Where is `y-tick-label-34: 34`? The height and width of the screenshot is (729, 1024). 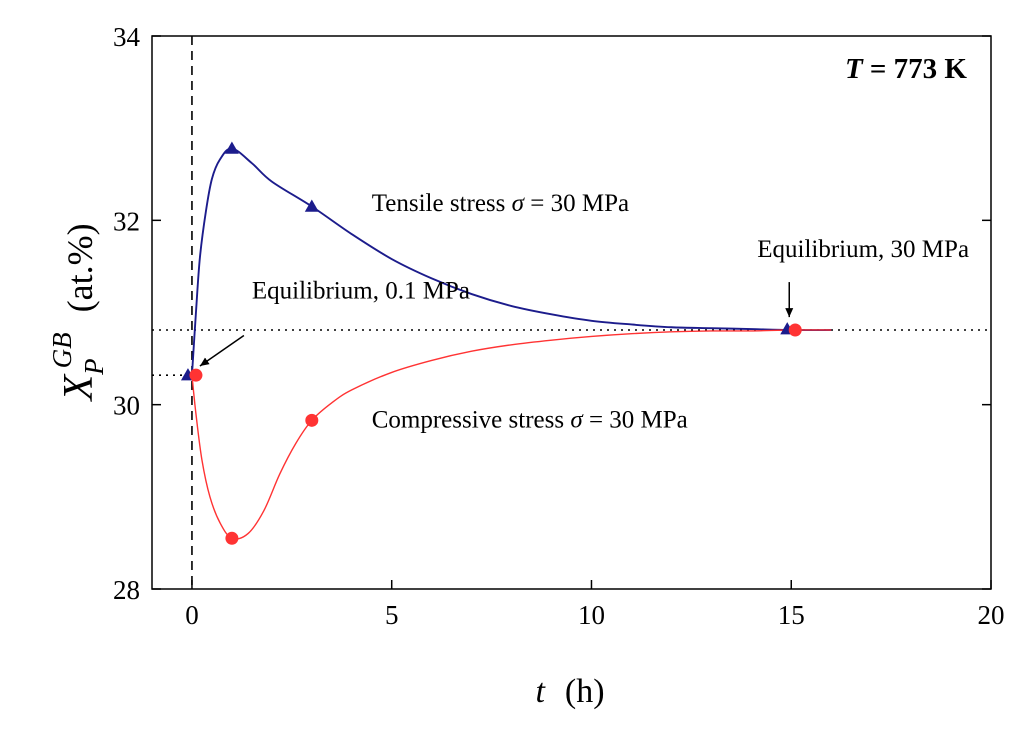
y-tick-label-34: 34 is located at coordinates (127, 37).